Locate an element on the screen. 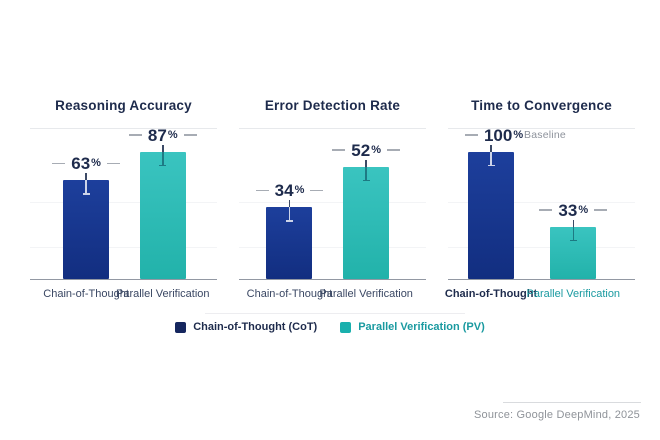 The height and width of the screenshot is (440, 660). source-note: Source: Google DeepMind, 2025 is located at coordinates (556, 415).